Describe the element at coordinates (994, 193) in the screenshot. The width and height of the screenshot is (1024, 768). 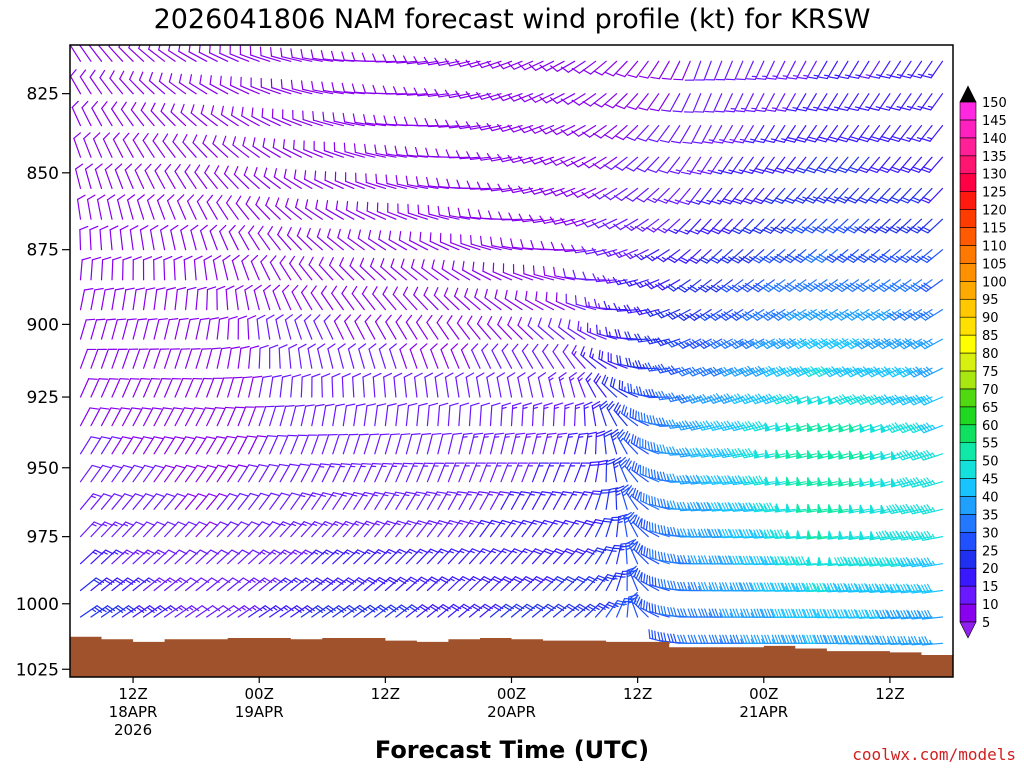
I see `colorbar-label: 125` at that location.